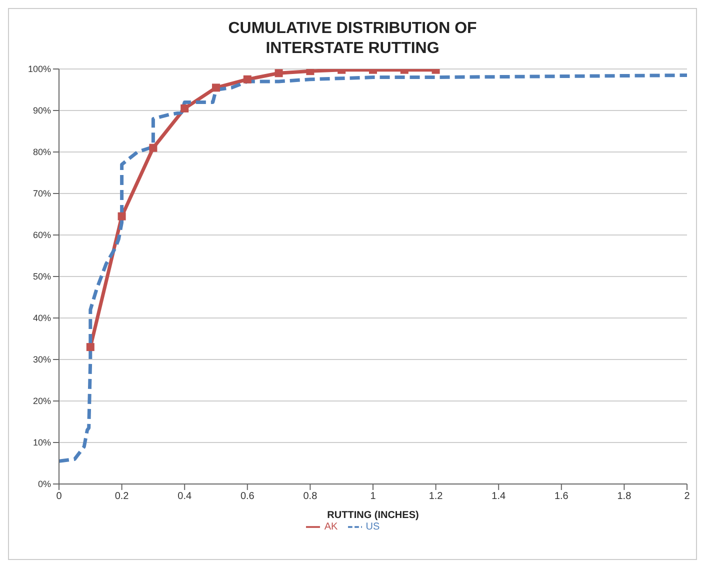 The width and height of the screenshot is (705, 571). What do you see at coordinates (352, 39) in the screenshot?
I see `chart-title: CUMULATIVE DISTRIBUTION OF INTERSTATE RUTTING` at bounding box center [352, 39].